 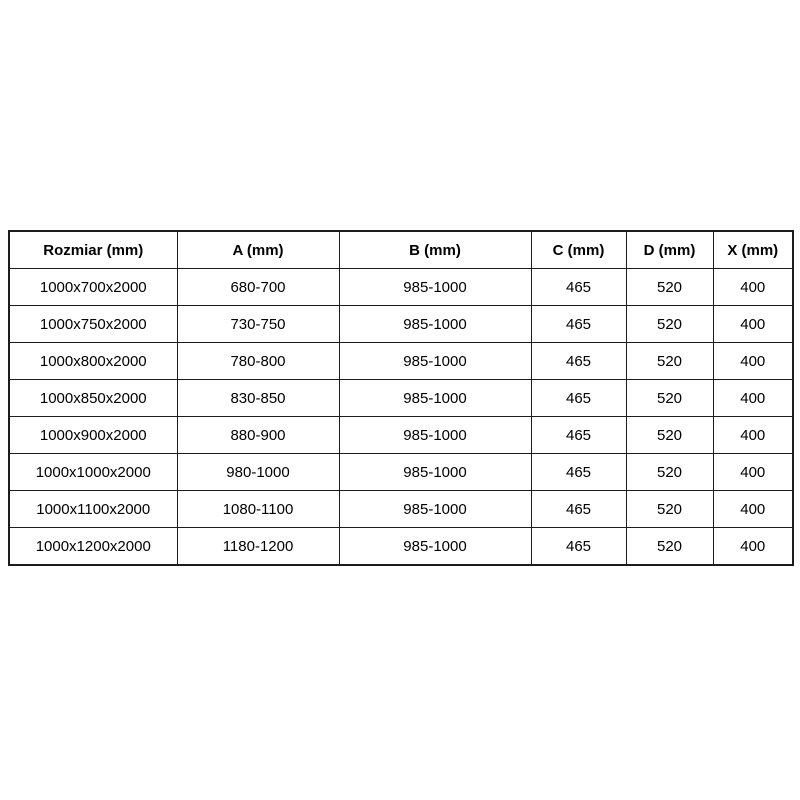 What do you see at coordinates (93, 472) in the screenshot?
I see `table-cell: 1000x1000x2000` at bounding box center [93, 472].